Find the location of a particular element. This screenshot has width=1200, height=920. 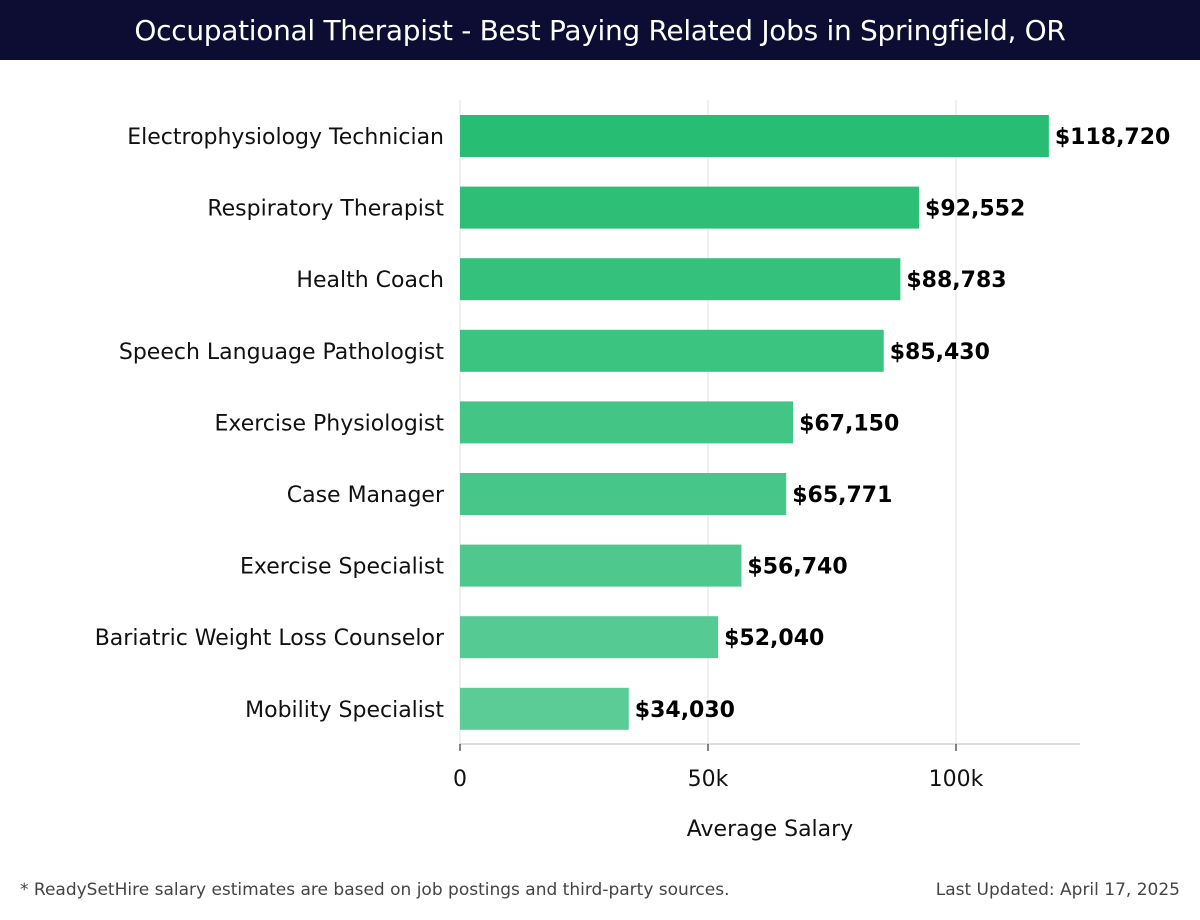

data-label: $88,783 is located at coordinates (956, 280).